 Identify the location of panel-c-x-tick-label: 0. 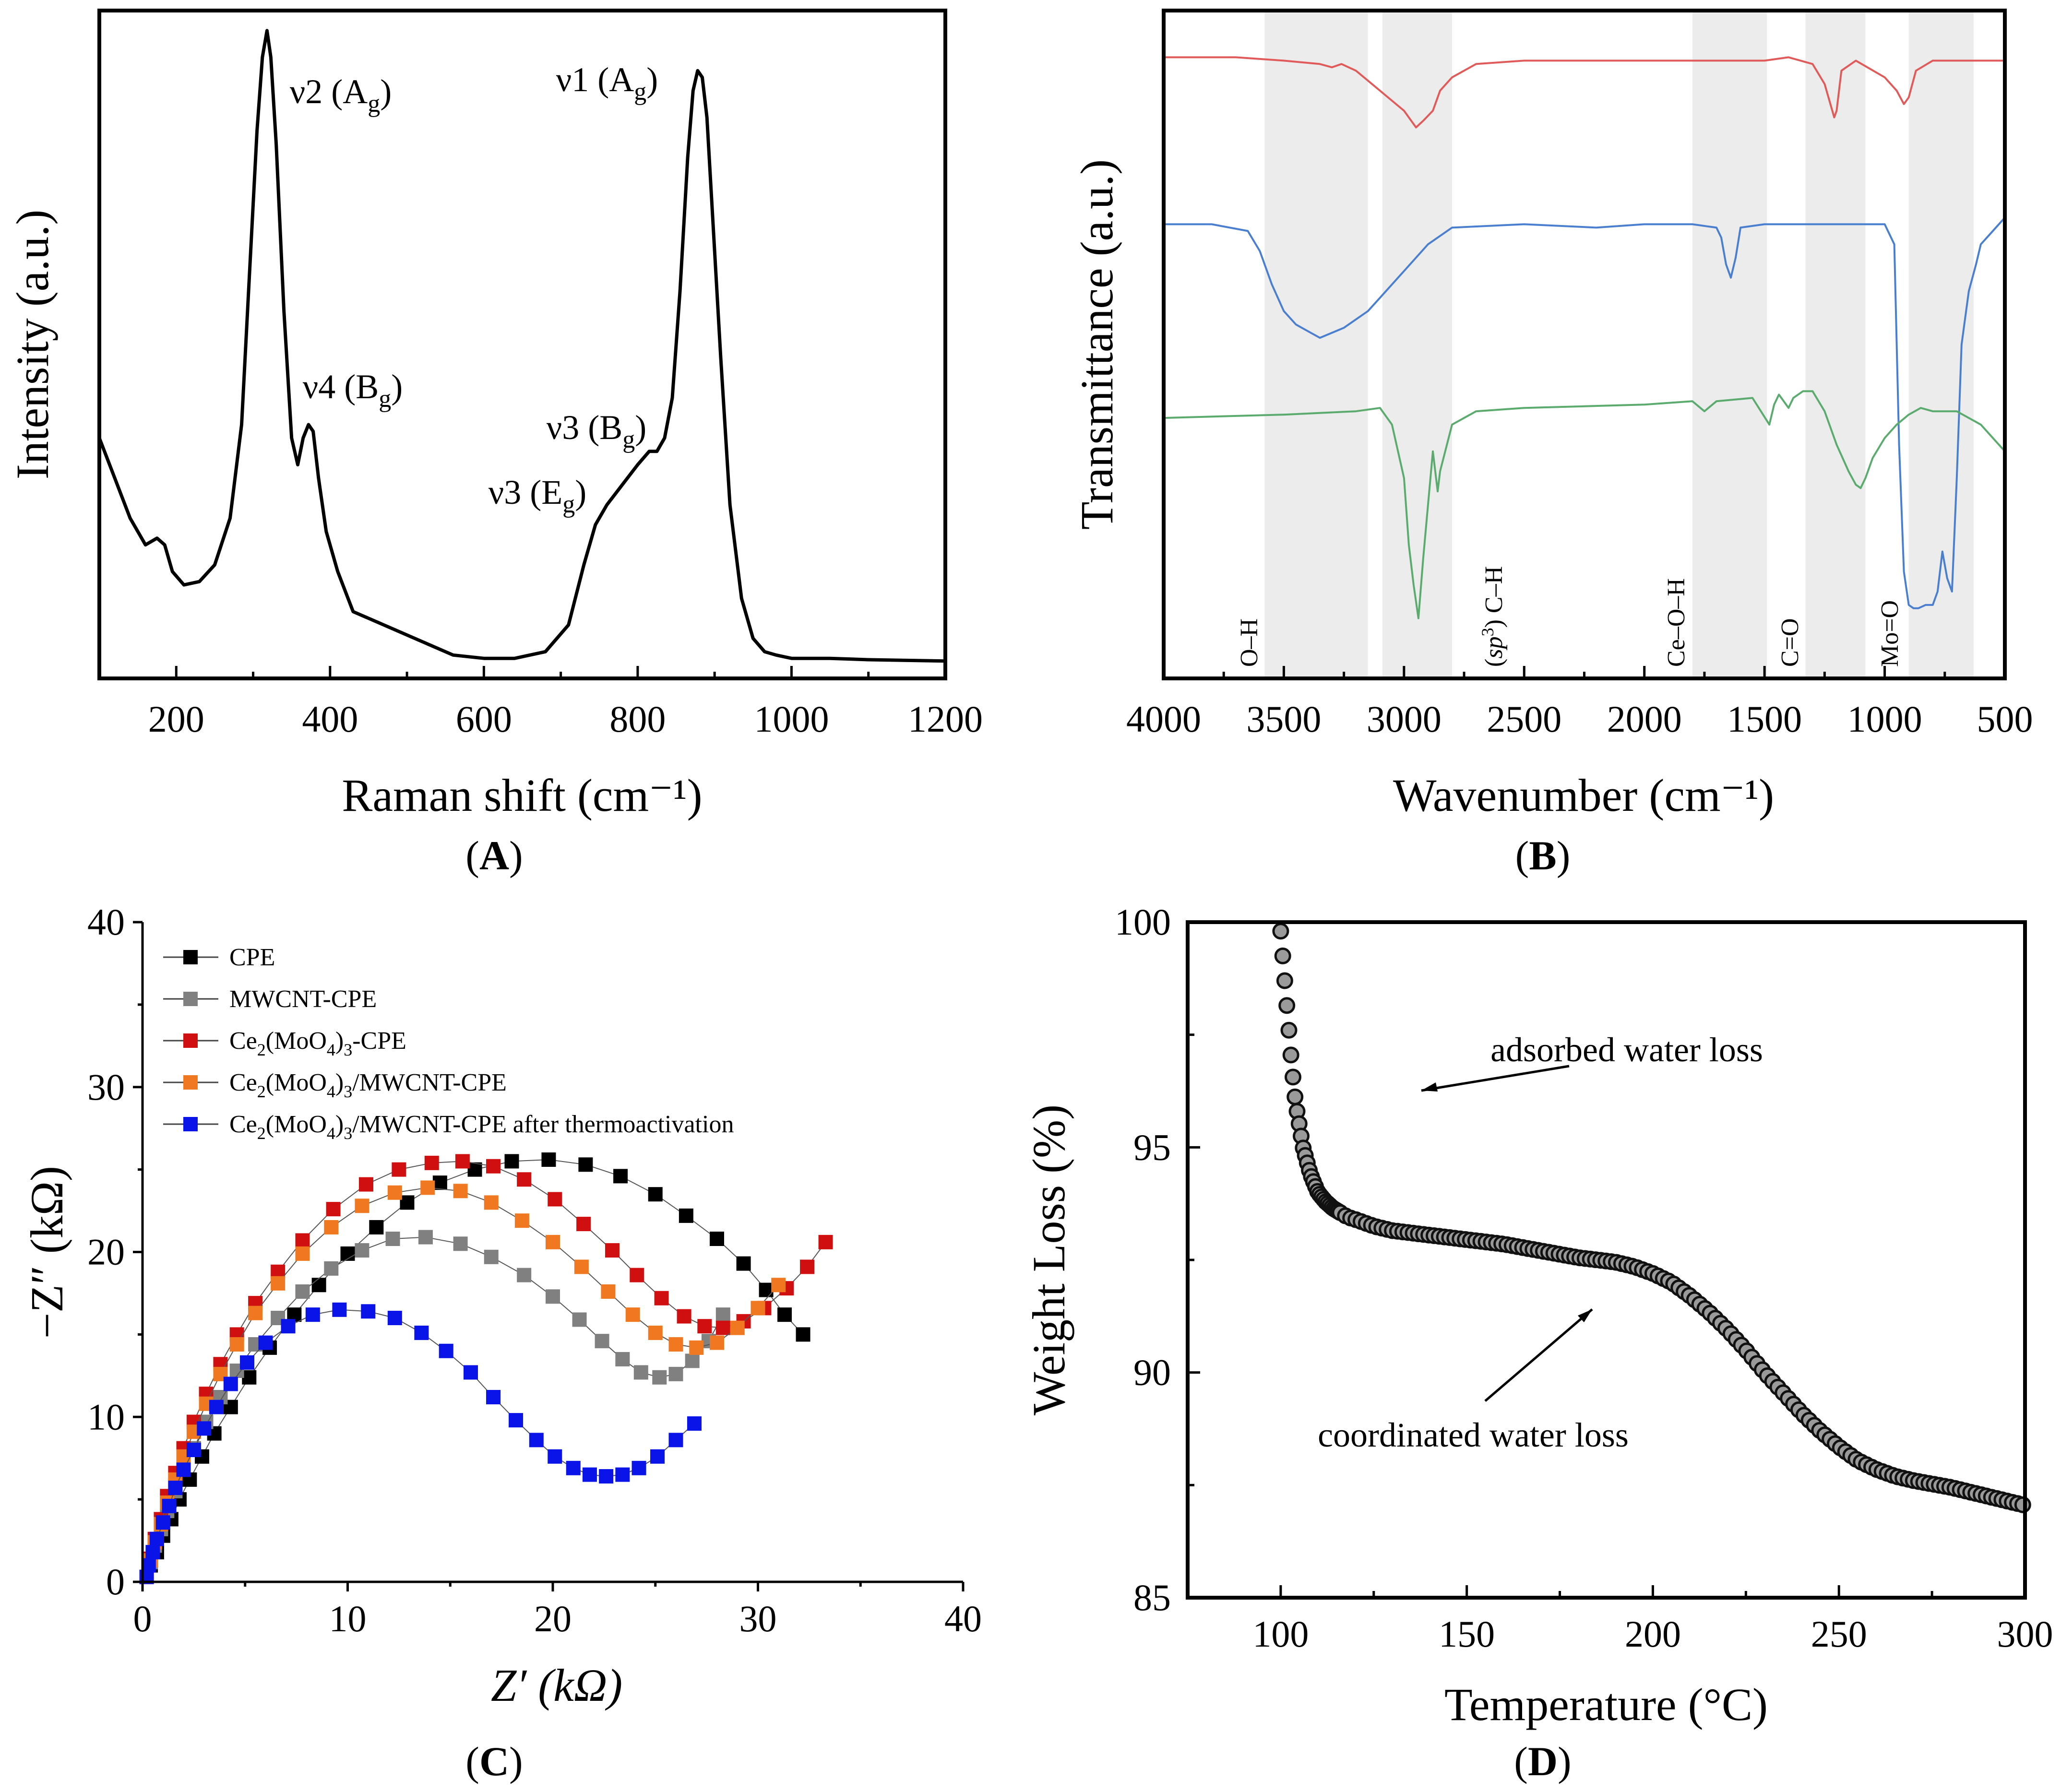
(142, 1618).